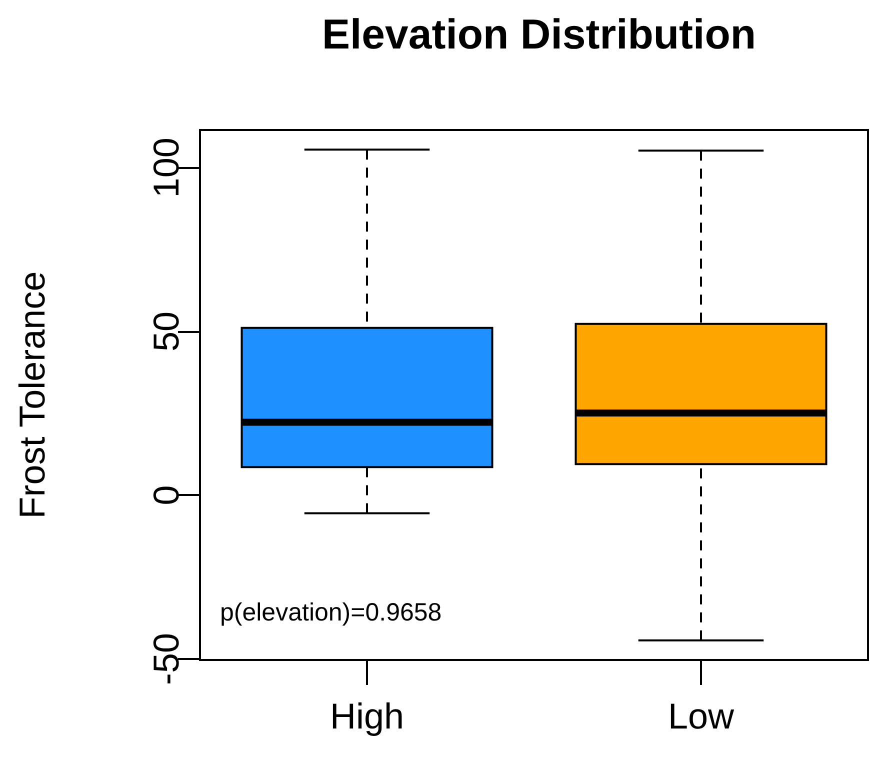 The image size is (870, 760). What do you see at coordinates (166, 168) in the screenshot?
I see `y-tick-label: 100` at bounding box center [166, 168].